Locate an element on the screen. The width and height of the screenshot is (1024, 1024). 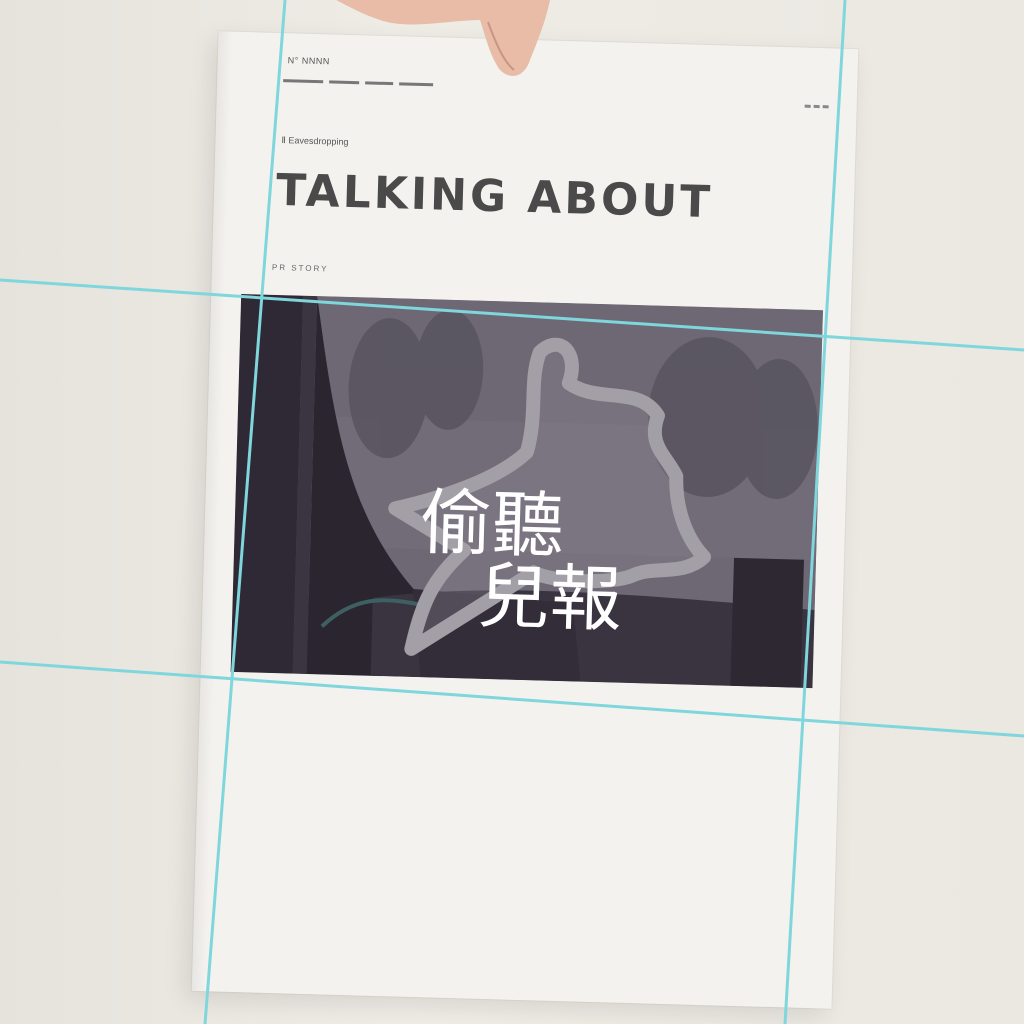
grid-line-h2 is located at coordinates (512, 699).